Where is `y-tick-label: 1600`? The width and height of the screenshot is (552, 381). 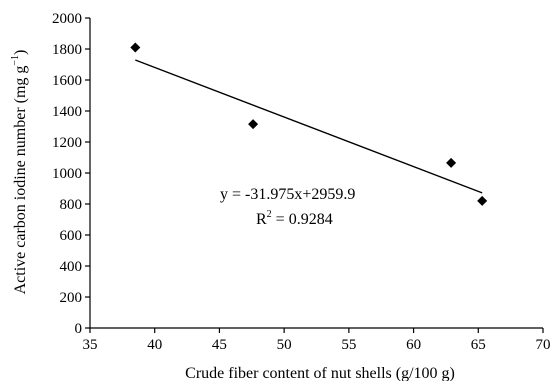
y-tick-label: 1600 is located at coordinates (67, 81).